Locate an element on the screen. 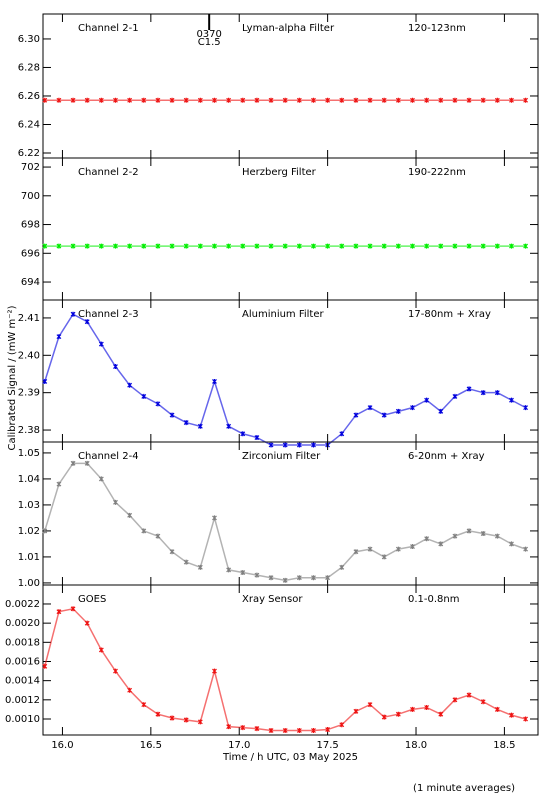  y-tick-label: 6.30 is located at coordinates (29, 39).